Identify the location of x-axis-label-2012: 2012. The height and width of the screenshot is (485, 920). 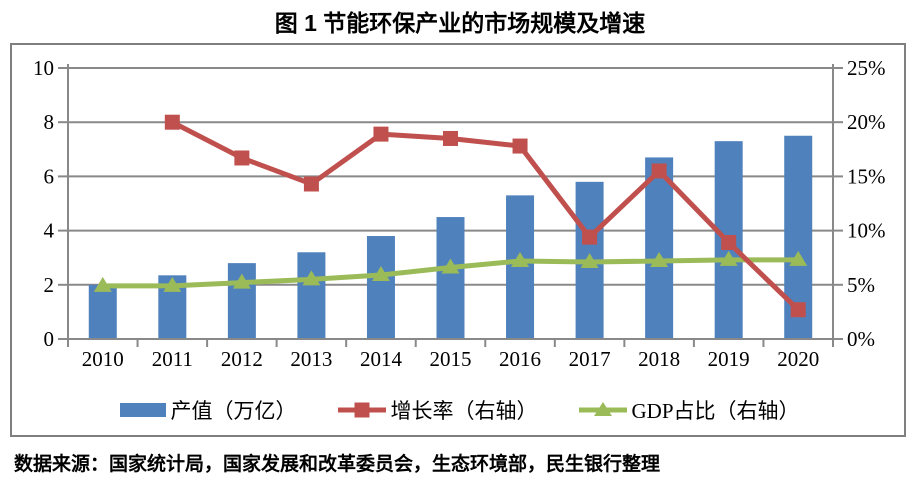
(242, 359).